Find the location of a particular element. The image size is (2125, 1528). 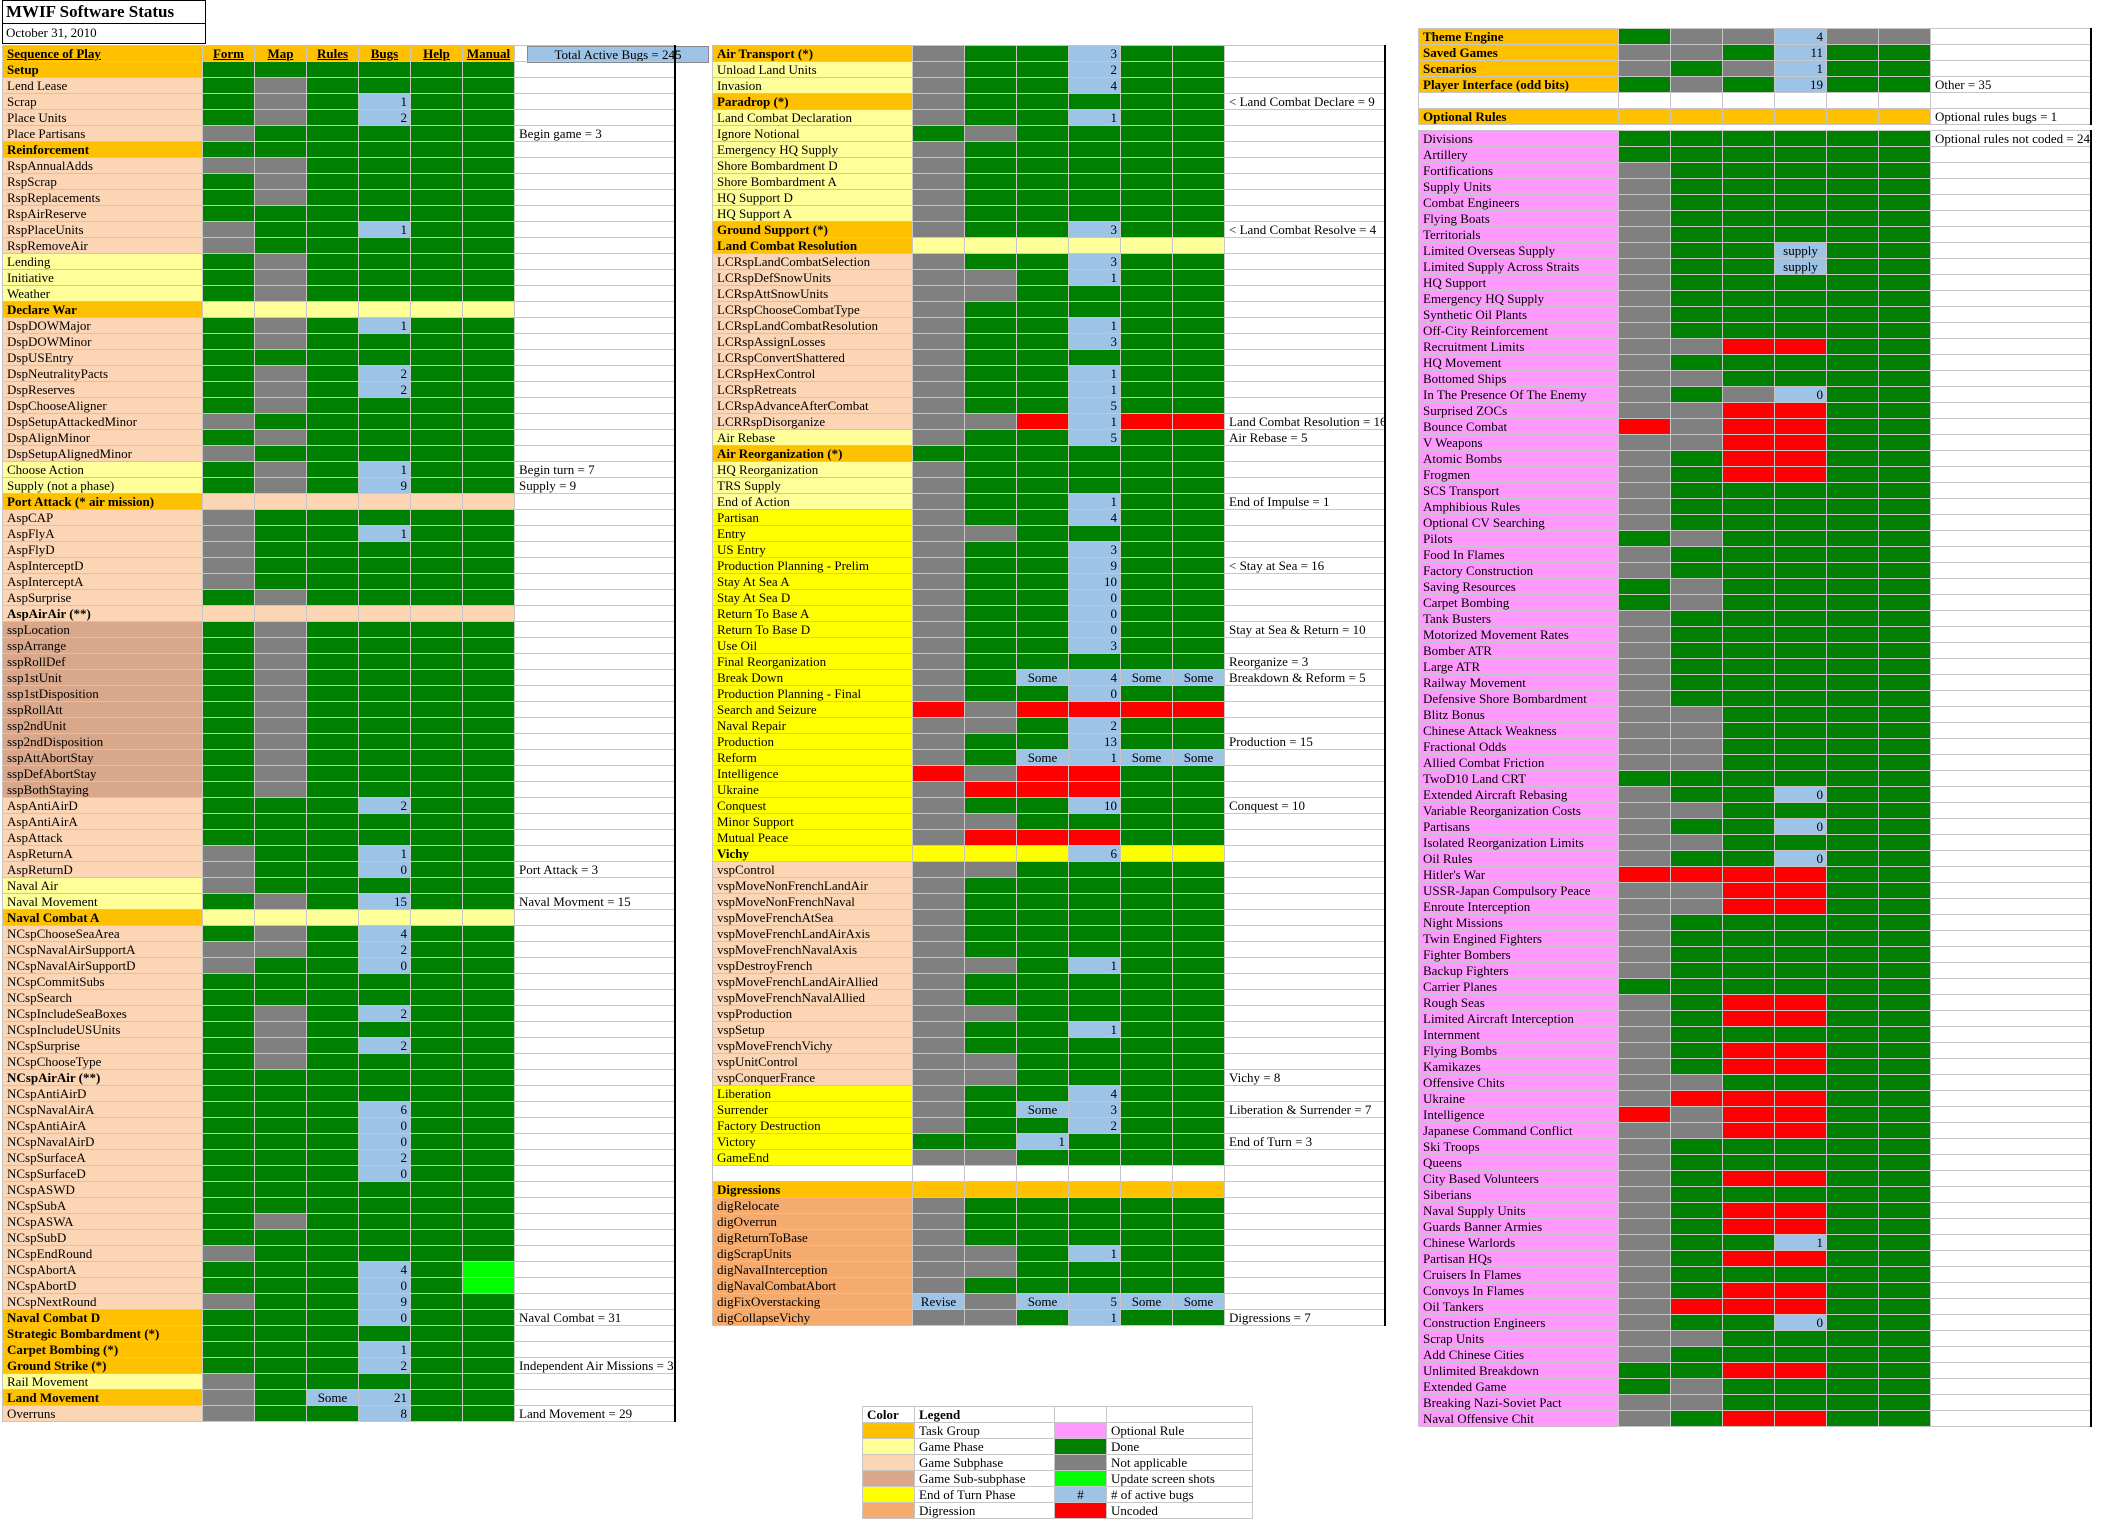

table-row: RspRemoveAir is located at coordinates (338, 245).